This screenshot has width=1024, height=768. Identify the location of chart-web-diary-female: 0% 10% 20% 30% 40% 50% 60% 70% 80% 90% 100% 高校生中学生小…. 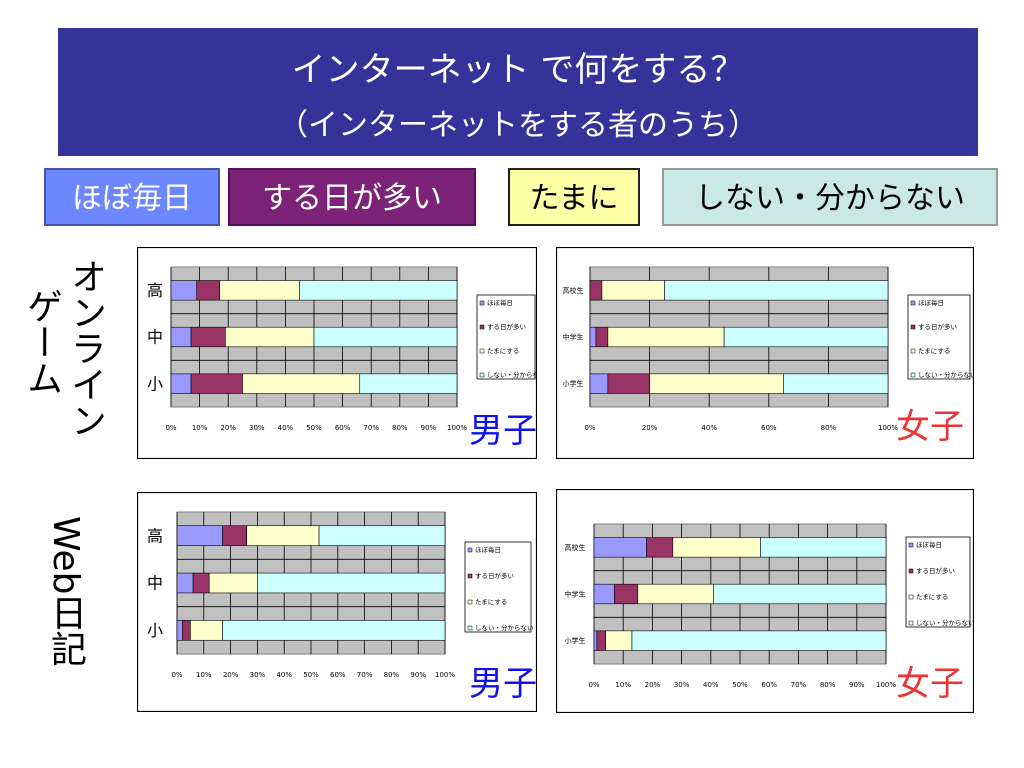
(765, 601).